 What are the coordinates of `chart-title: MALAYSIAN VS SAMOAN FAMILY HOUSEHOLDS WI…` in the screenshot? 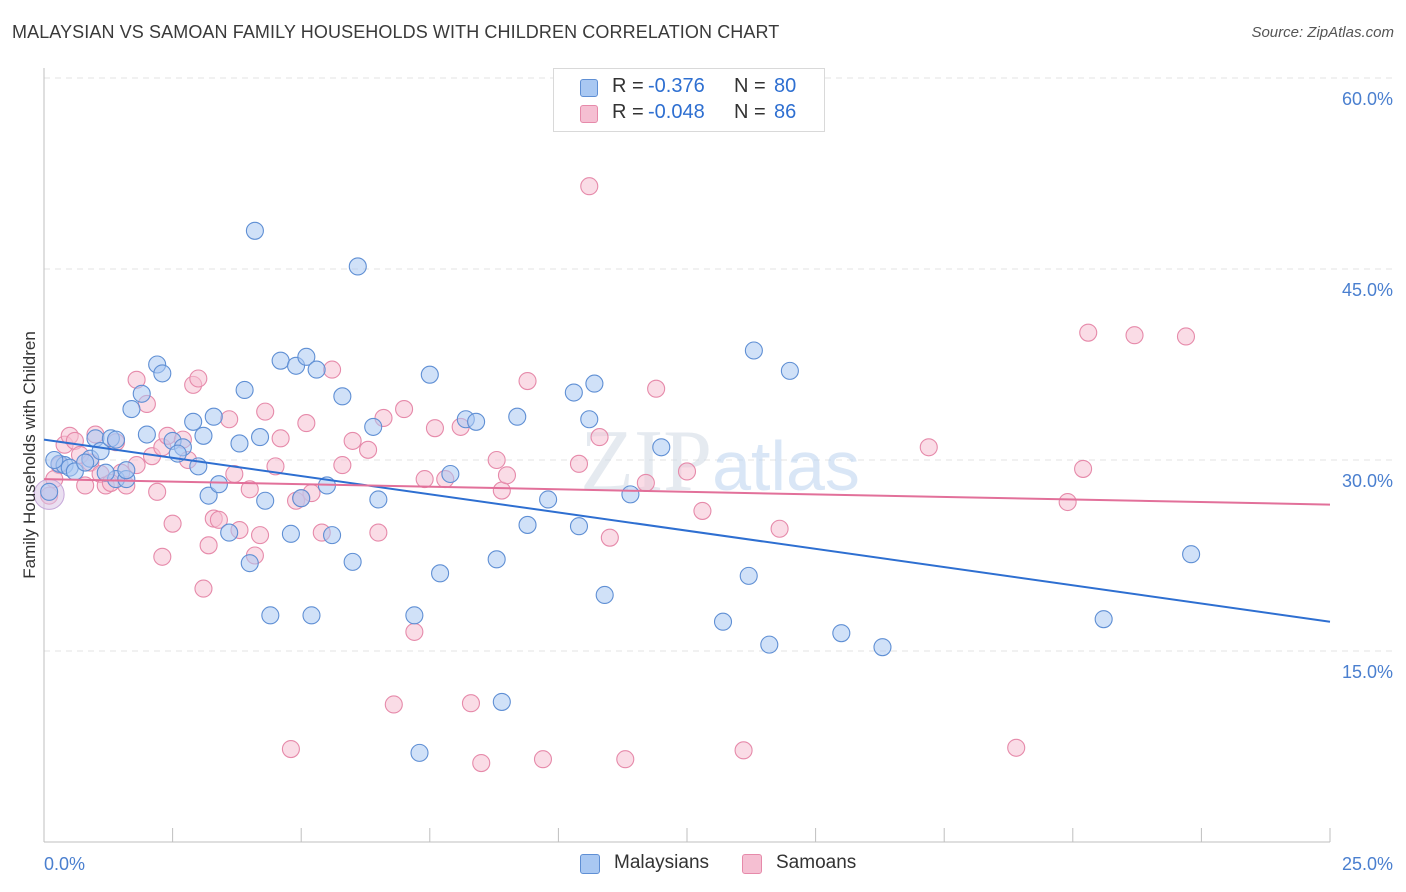 It's located at (396, 32).